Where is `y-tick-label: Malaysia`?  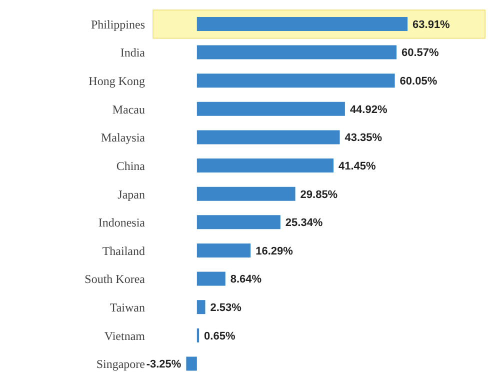 y-tick-label: Malaysia is located at coordinates (123, 137).